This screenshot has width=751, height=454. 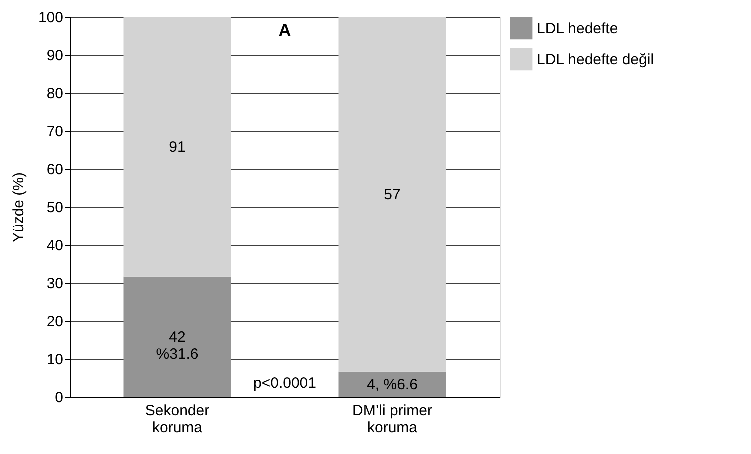 I want to click on annotation: 42 %31.6, so click(x=177, y=345).